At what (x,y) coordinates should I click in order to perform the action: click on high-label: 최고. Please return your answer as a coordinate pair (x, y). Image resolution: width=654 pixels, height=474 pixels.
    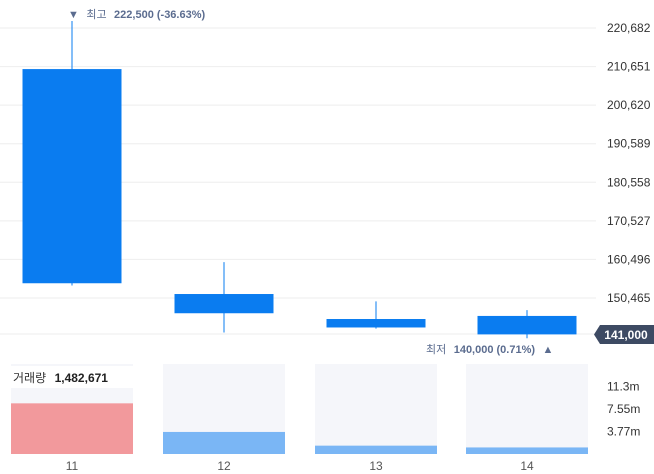
    Looking at the image, I should click on (96, 14).